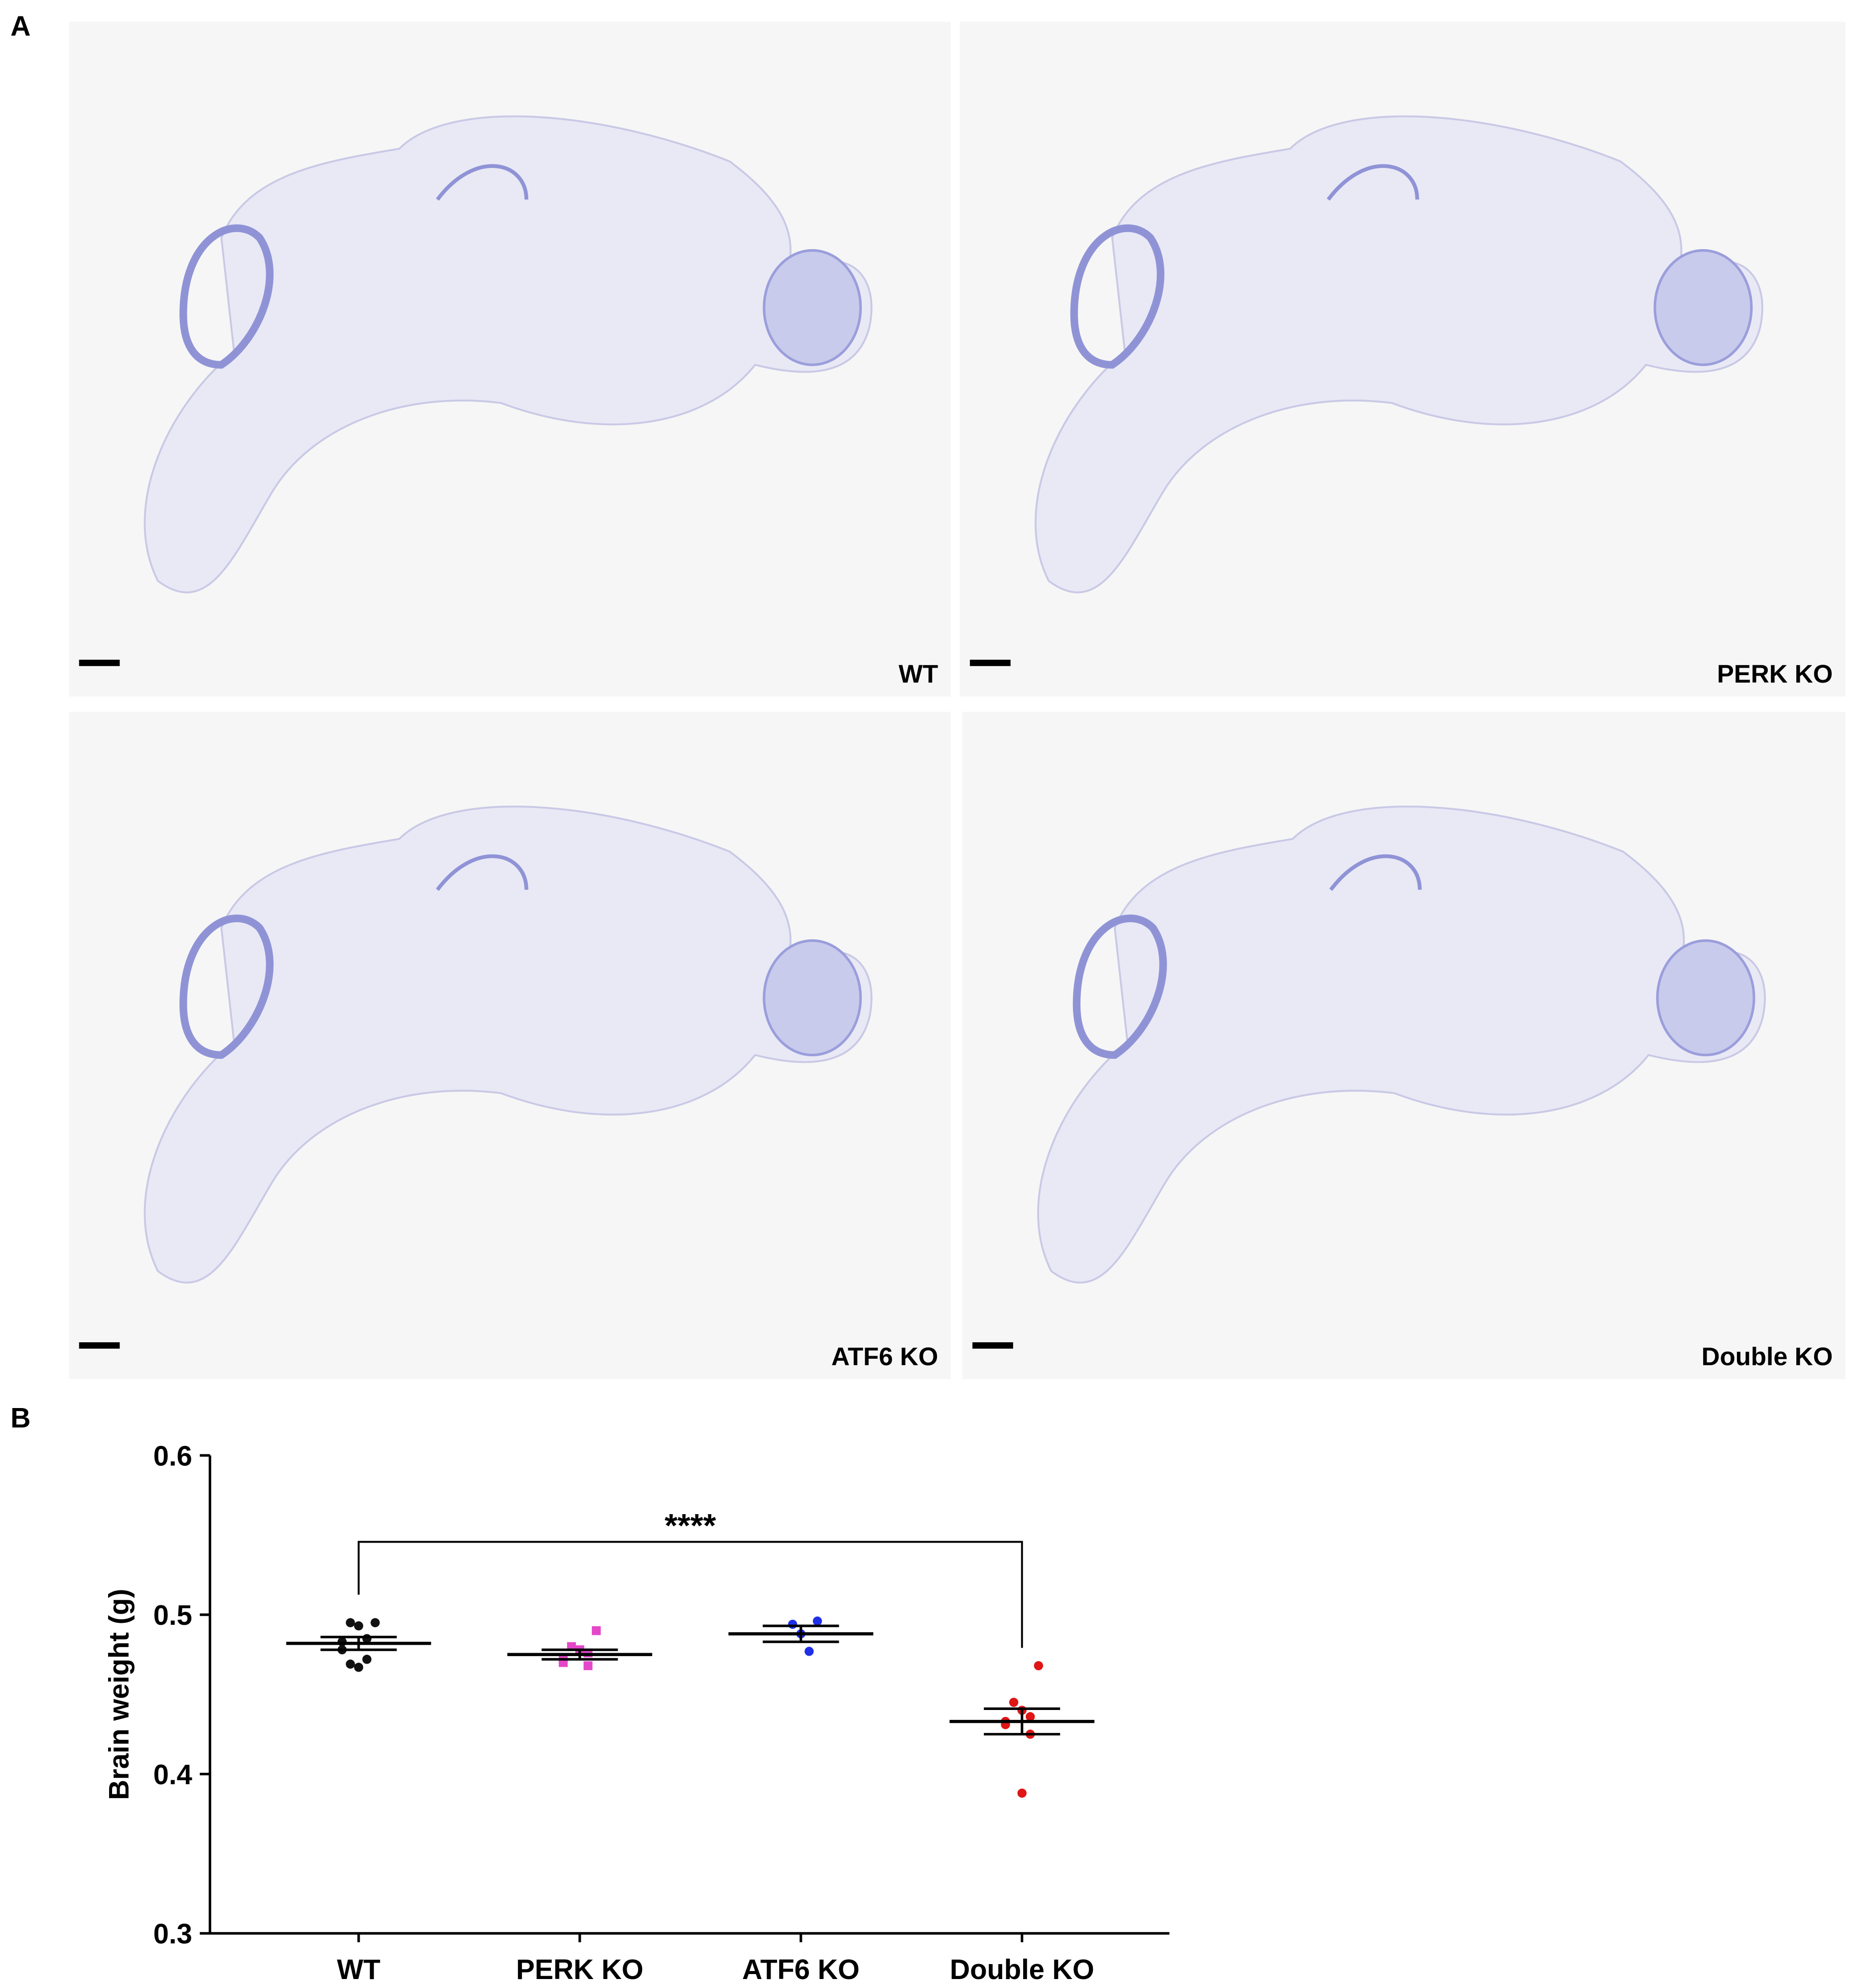 The height and width of the screenshot is (1988, 1861). What do you see at coordinates (172, 1934) in the screenshot?
I see `y-tick-label: 0.3` at bounding box center [172, 1934].